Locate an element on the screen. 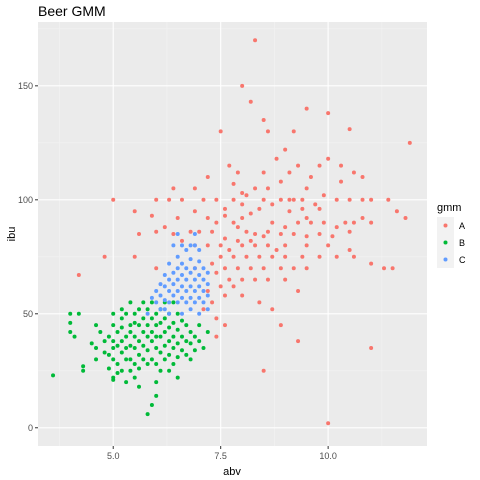  legend-label-c: C is located at coordinates (462, 260).